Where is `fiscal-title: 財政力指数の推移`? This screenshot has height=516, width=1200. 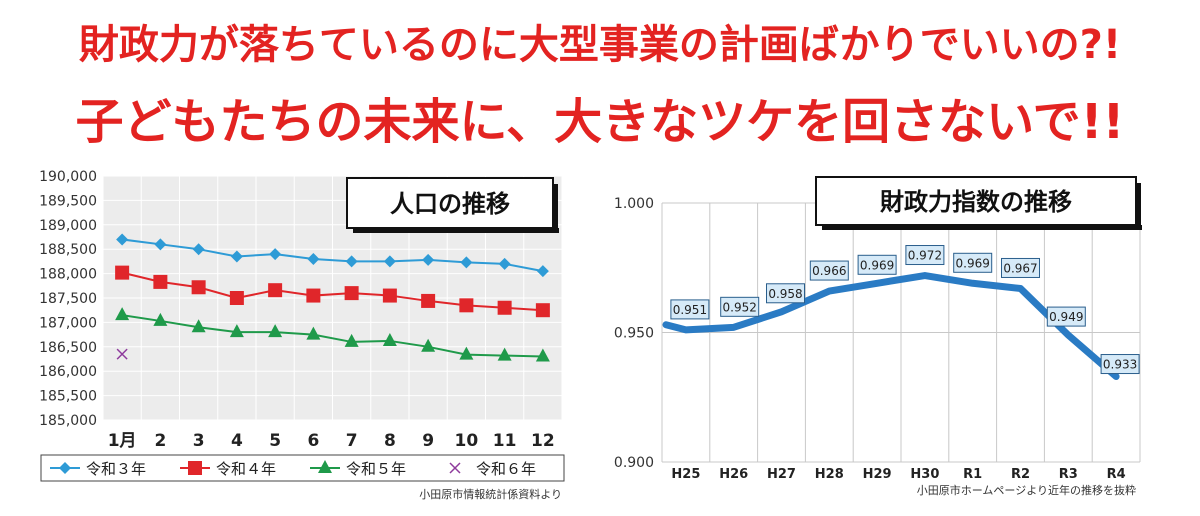
fiscal-title: 財政力指数の推移 is located at coordinates (976, 202).